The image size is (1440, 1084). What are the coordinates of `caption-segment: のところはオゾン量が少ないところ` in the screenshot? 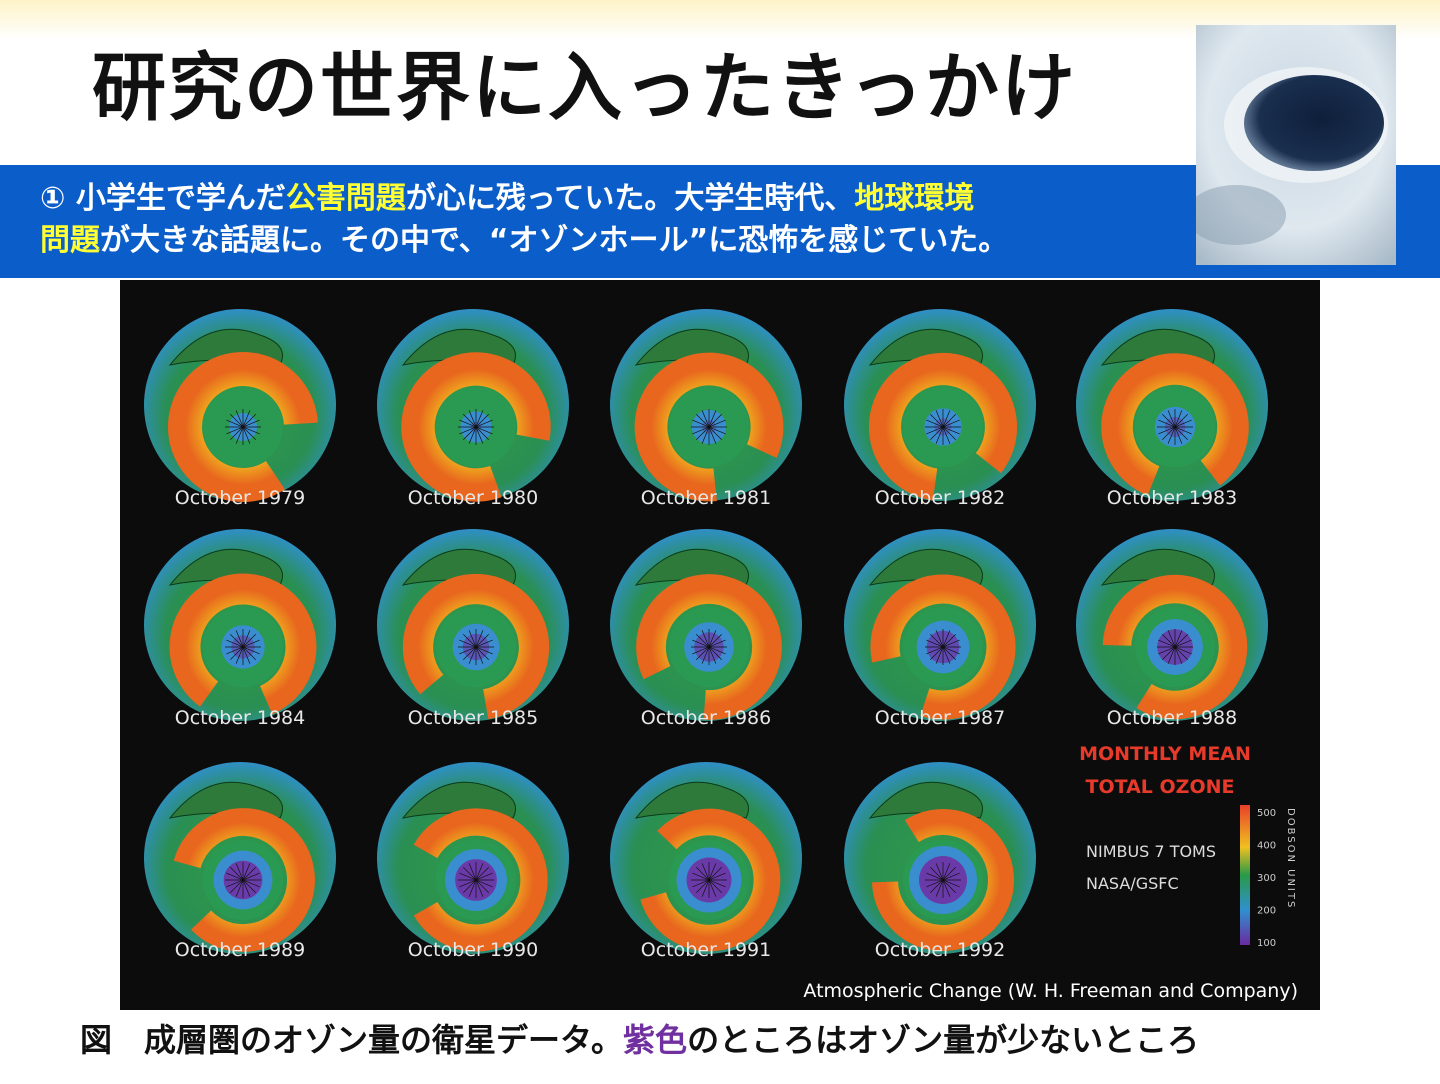 It's located at (943, 1040).